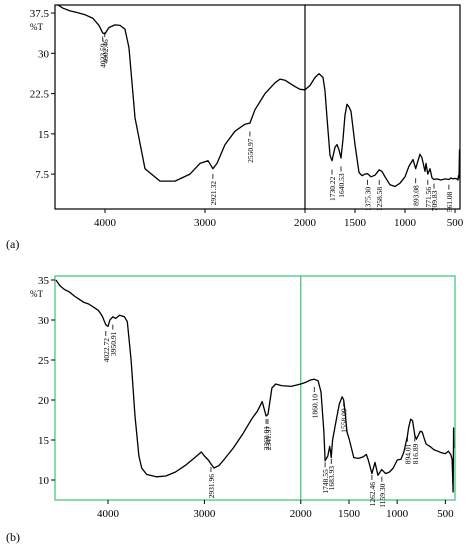 This screenshot has width=470, height=550. I want to click on peak-label: 4022.72, so click(106, 350).